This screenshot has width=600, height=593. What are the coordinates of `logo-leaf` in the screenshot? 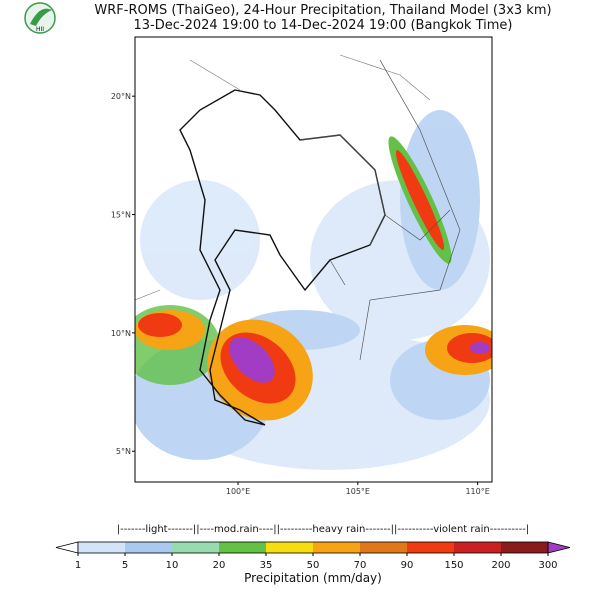 It's located at (41, 17).